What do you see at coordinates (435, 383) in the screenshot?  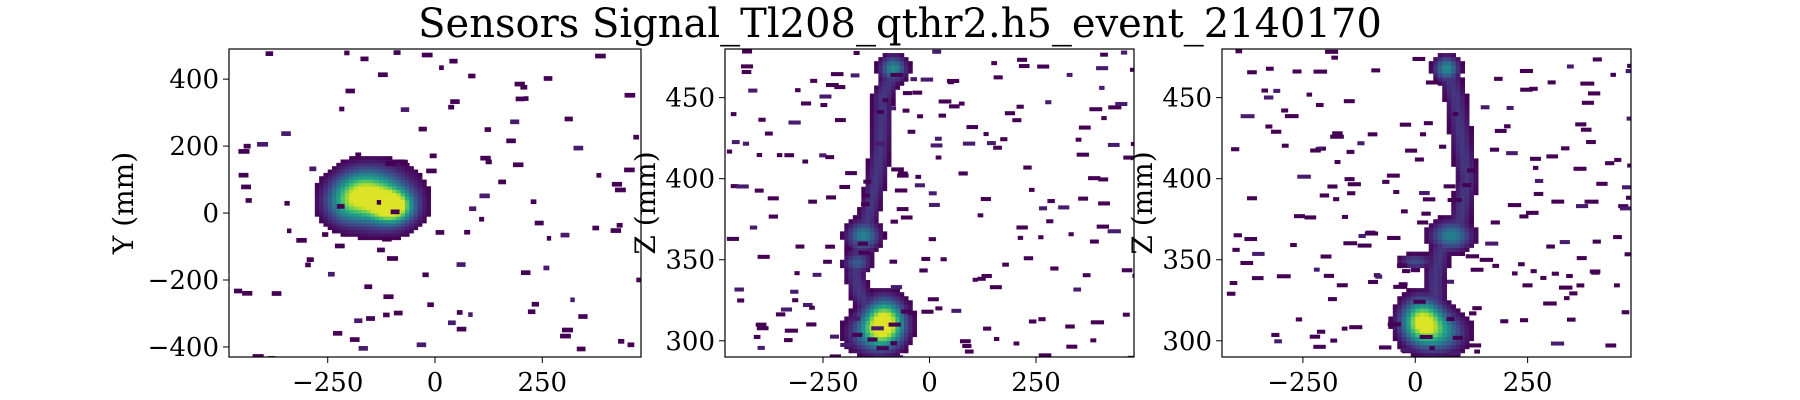 I see `x-tick-label: 0` at bounding box center [435, 383].